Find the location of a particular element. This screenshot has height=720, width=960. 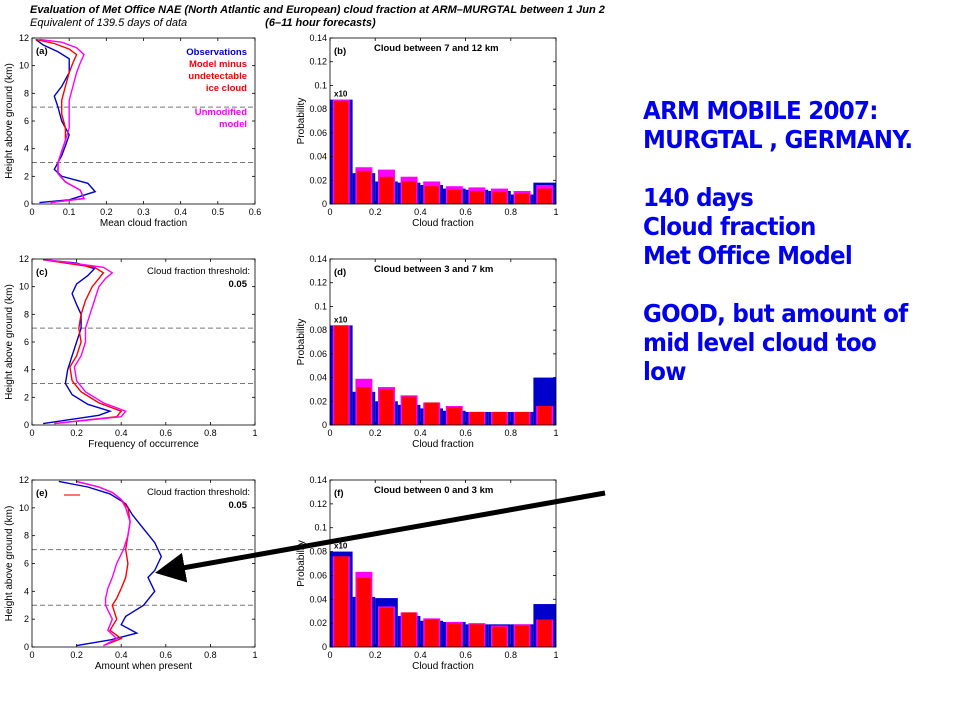

y-tick-label: 12 is located at coordinates (24, 38).